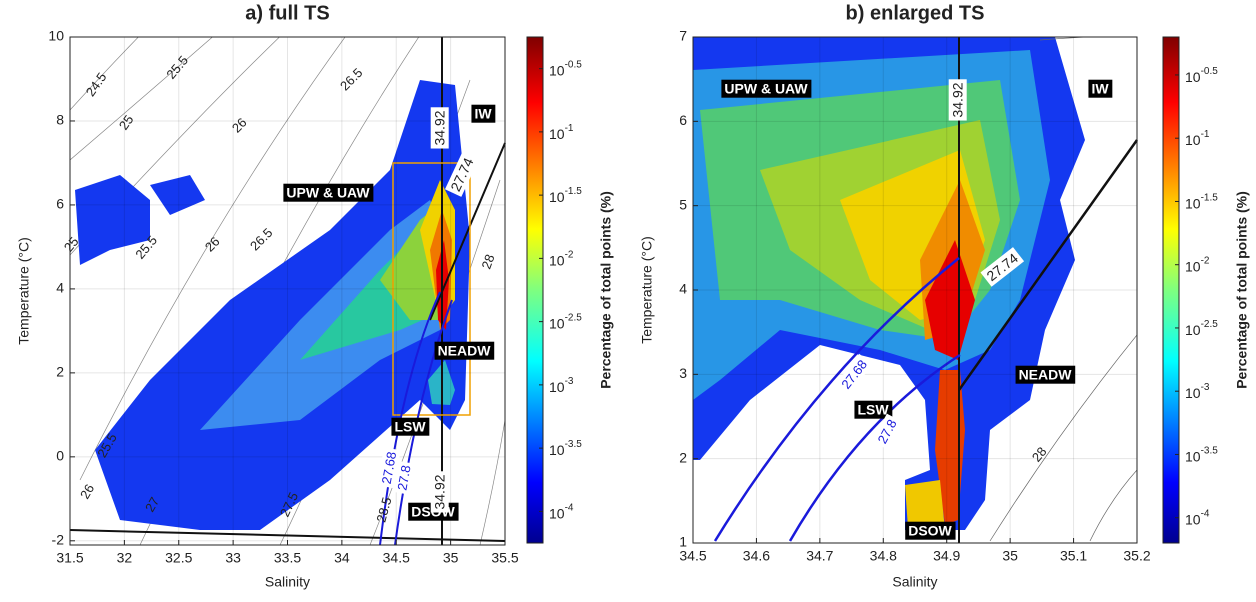  I want to click on y-tick-label: 3, so click(683, 373).